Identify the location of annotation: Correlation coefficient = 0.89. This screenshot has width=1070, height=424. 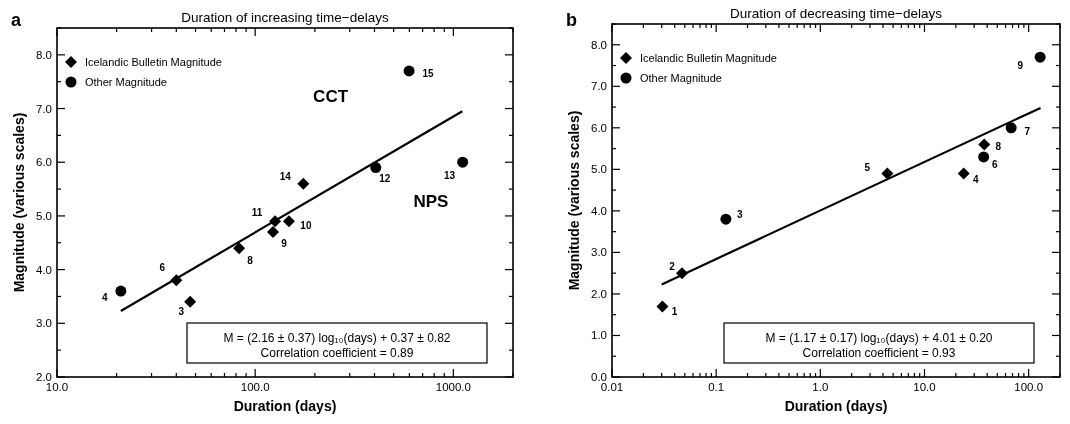
(337, 353).